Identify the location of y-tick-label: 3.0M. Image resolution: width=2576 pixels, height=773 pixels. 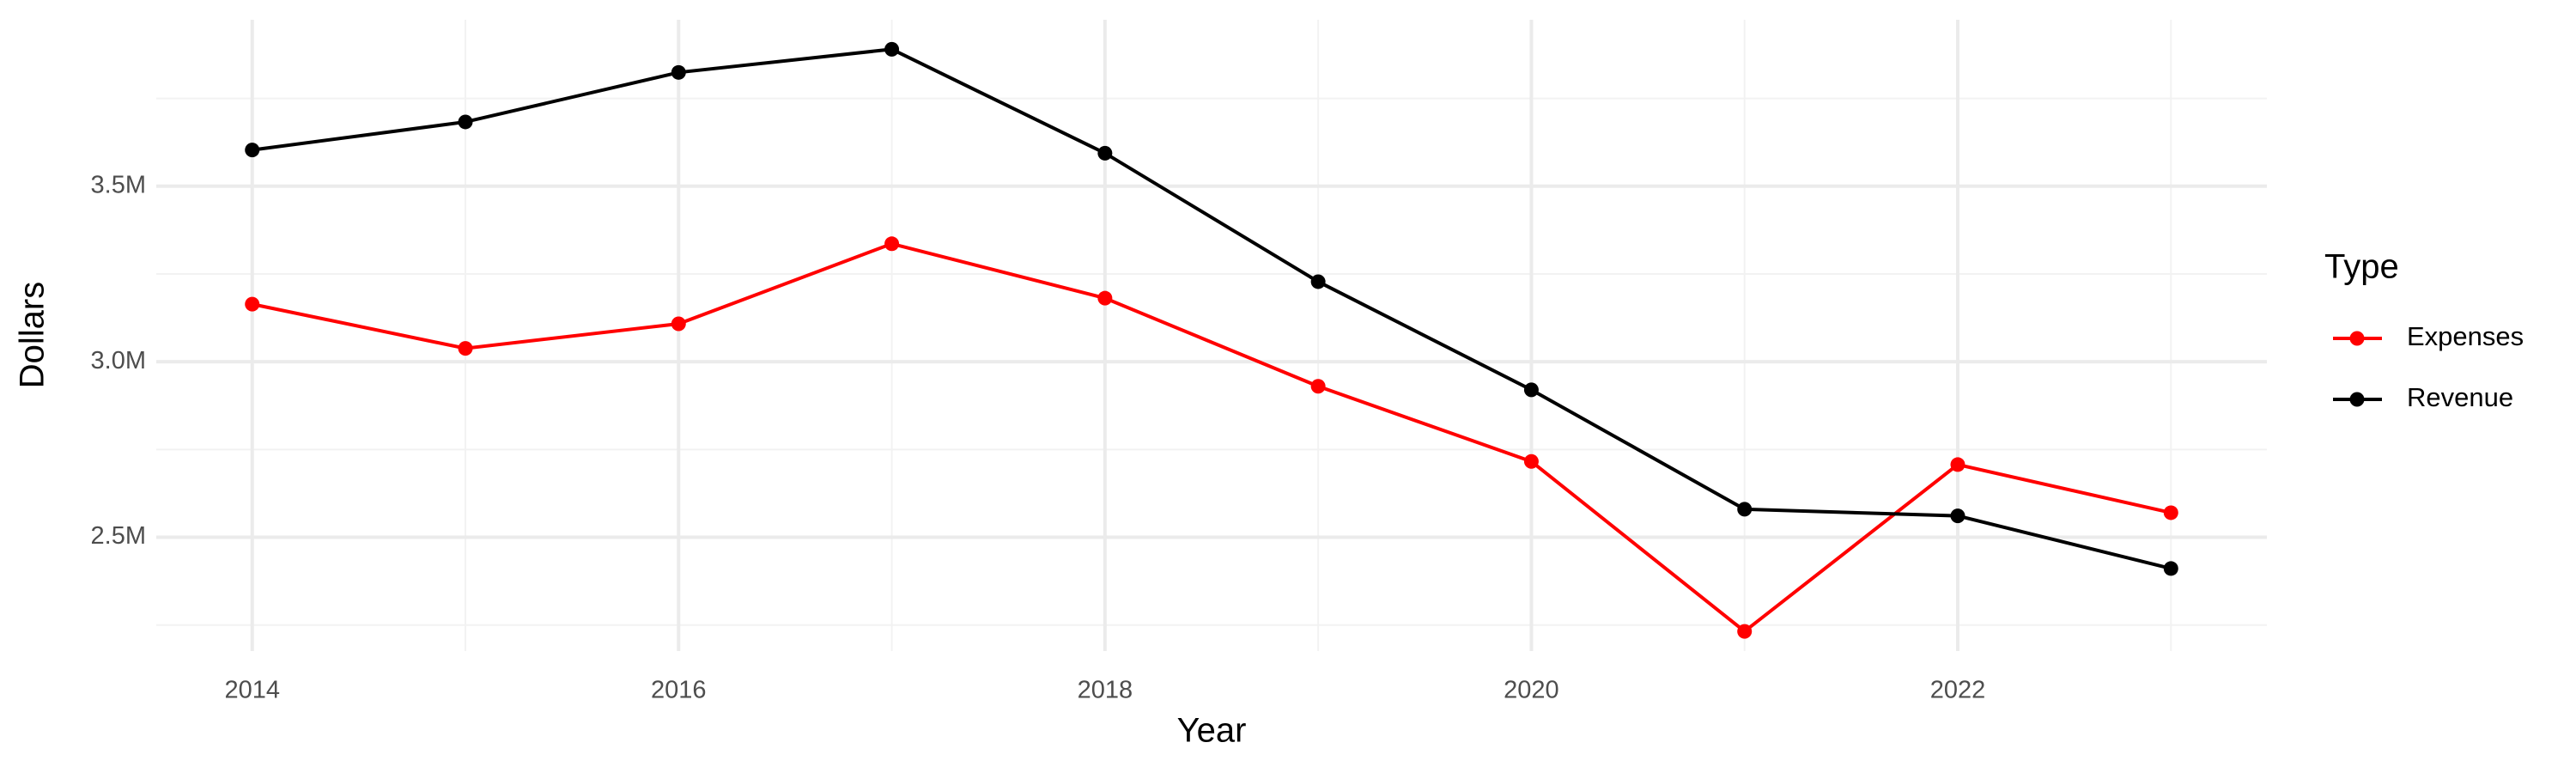
(118, 360).